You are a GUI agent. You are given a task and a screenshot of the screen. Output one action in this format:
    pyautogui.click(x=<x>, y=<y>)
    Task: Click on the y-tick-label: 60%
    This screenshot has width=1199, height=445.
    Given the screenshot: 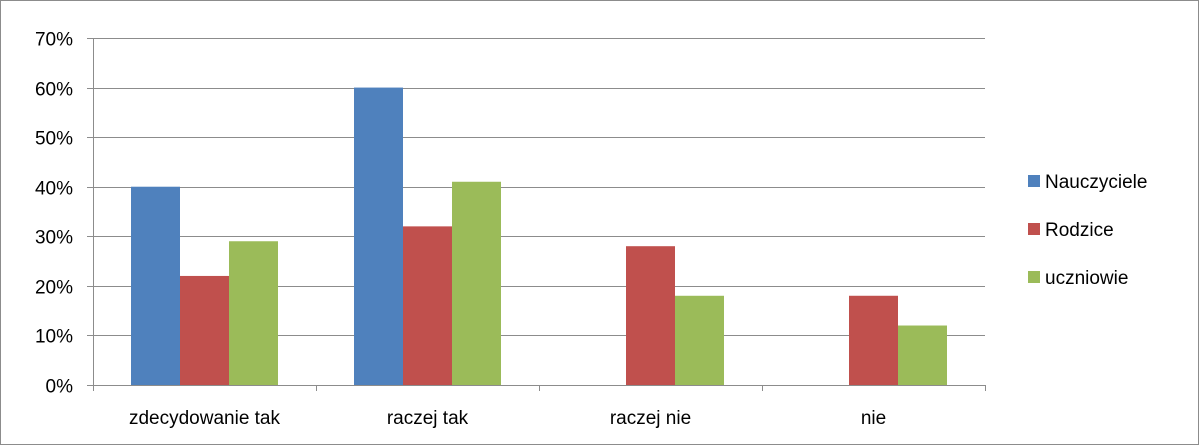 What is the action you would take?
    pyautogui.click(x=54, y=90)
    